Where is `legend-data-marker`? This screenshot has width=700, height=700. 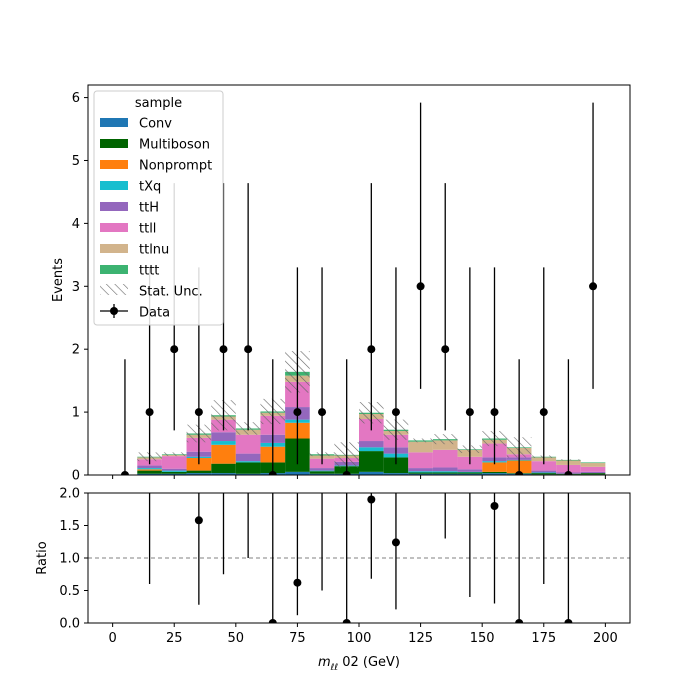
legend-data-marker is located at coordinates (114, 311).